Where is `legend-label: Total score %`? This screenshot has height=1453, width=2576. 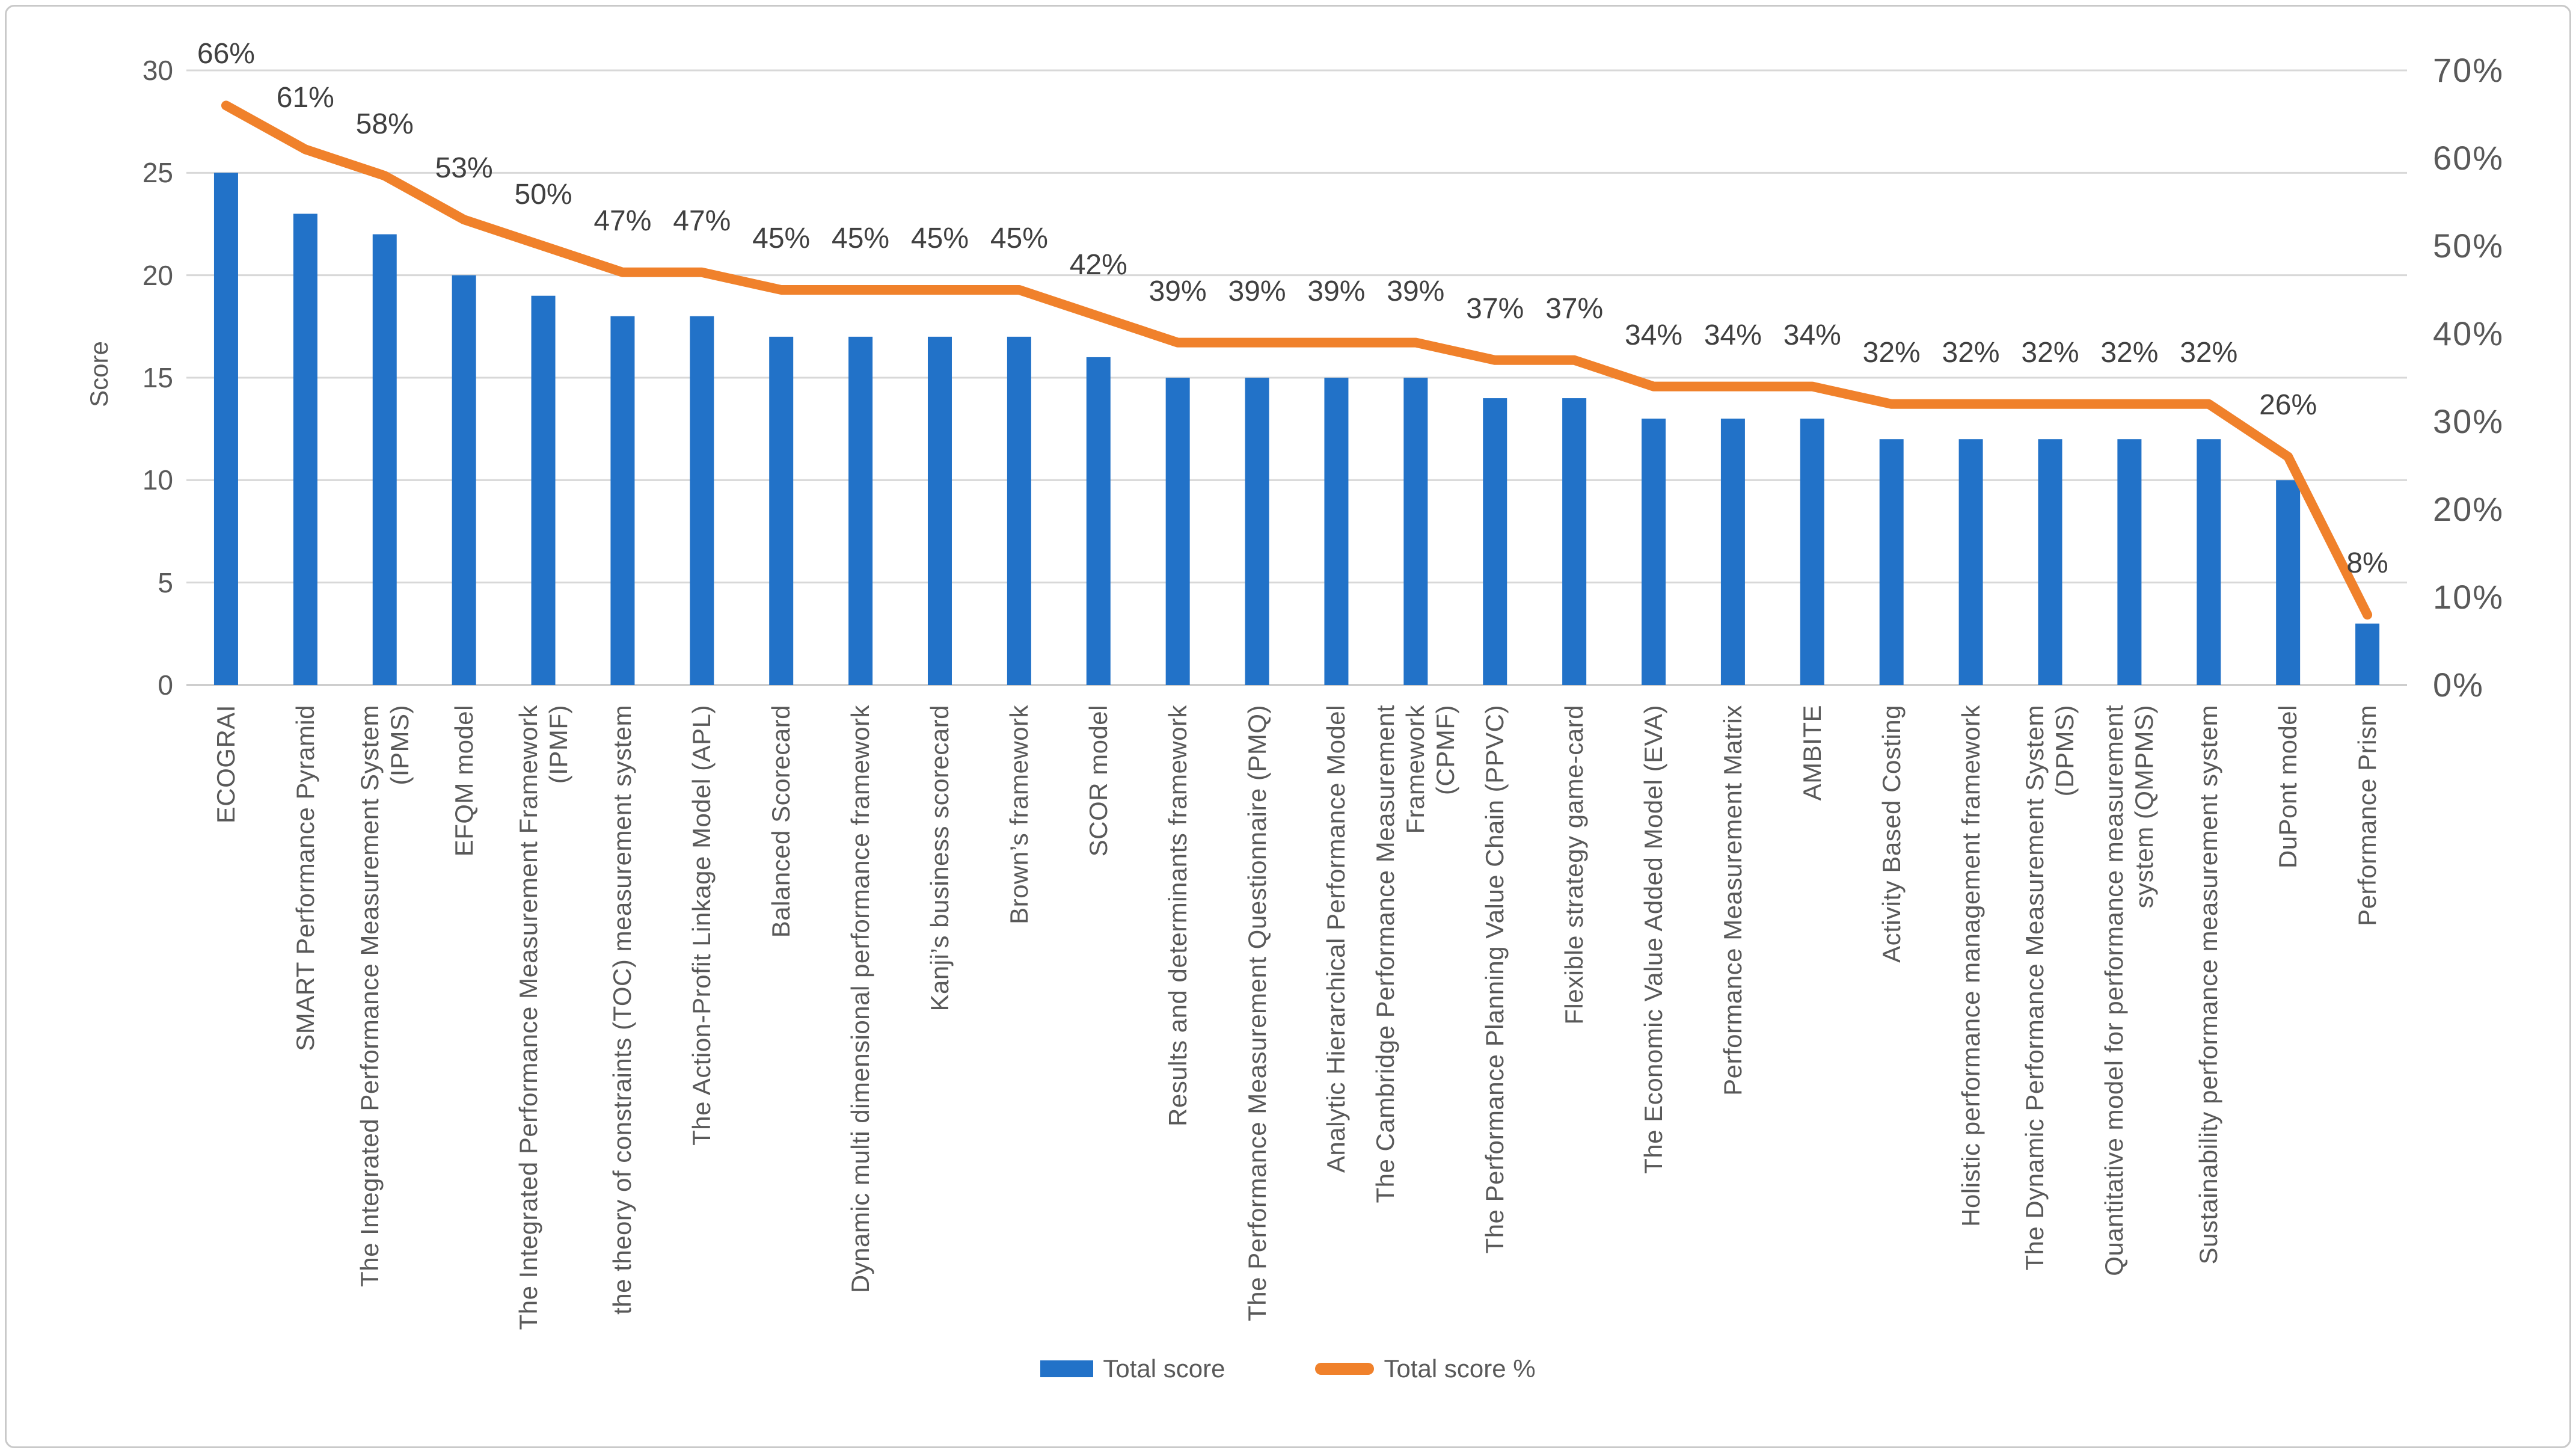 legend-label: Total score % is located at coordinates (1460, 1368).